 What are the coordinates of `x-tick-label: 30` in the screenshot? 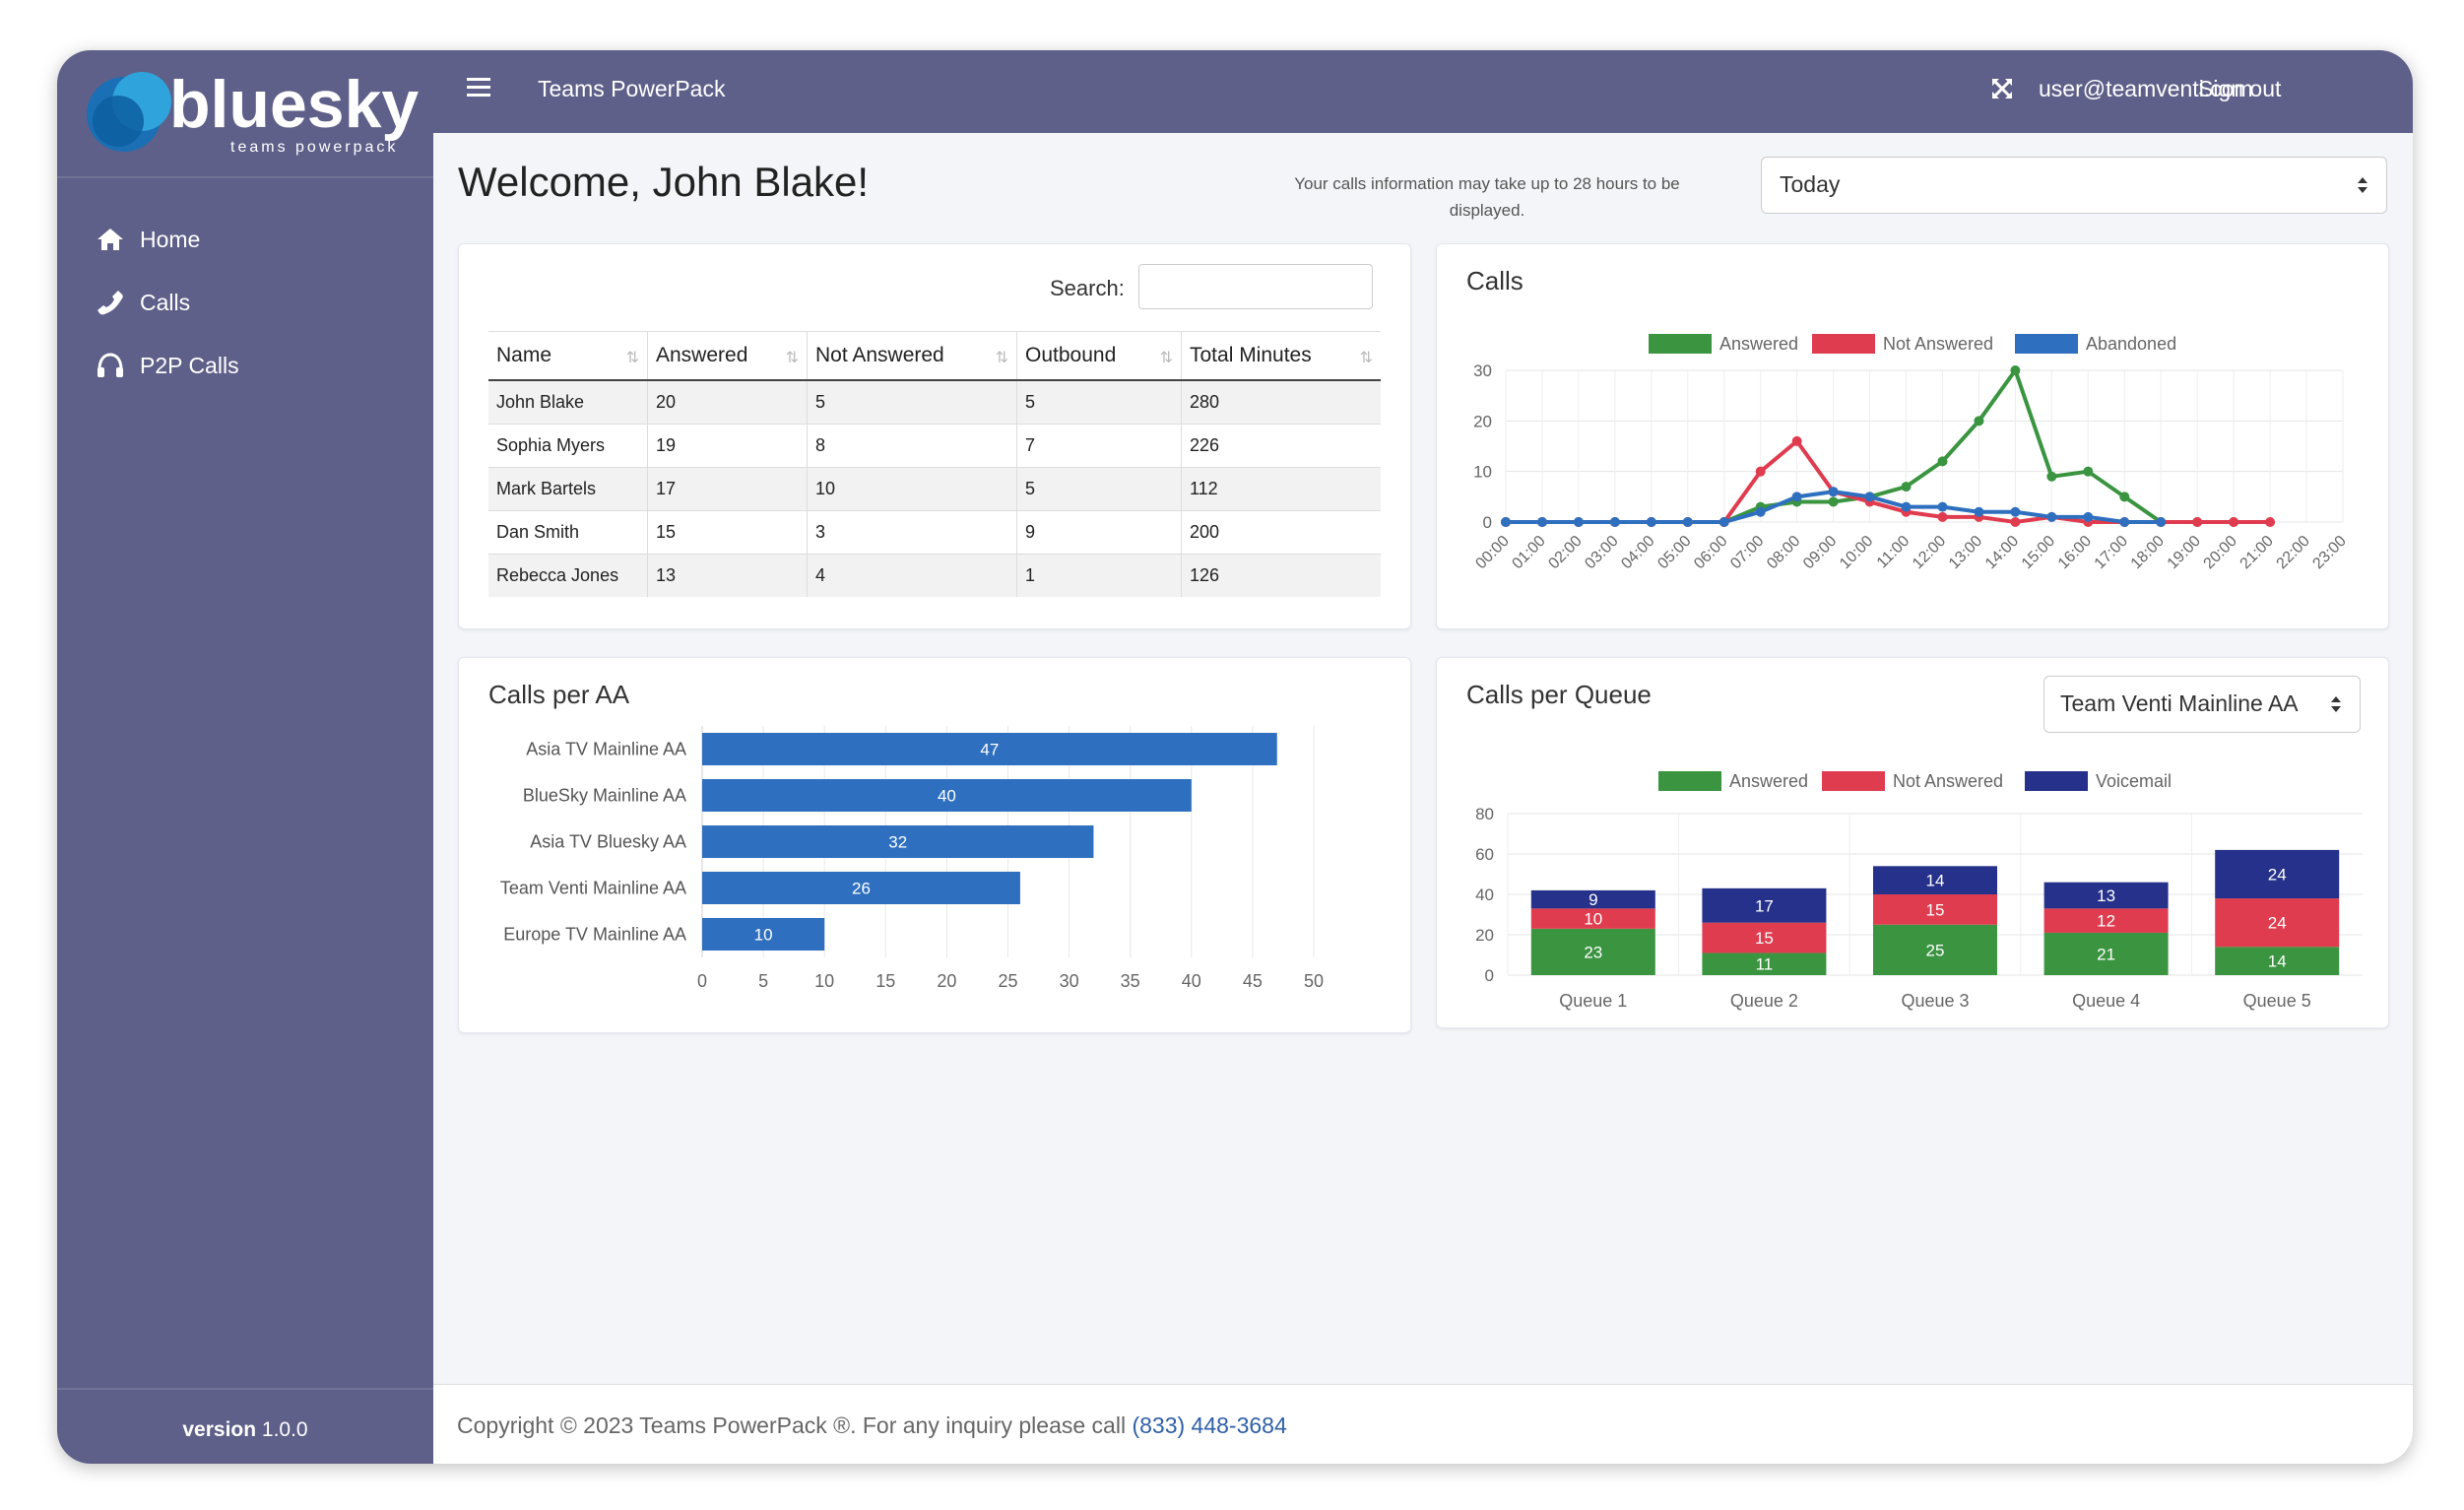 It's located at (1069, 981).